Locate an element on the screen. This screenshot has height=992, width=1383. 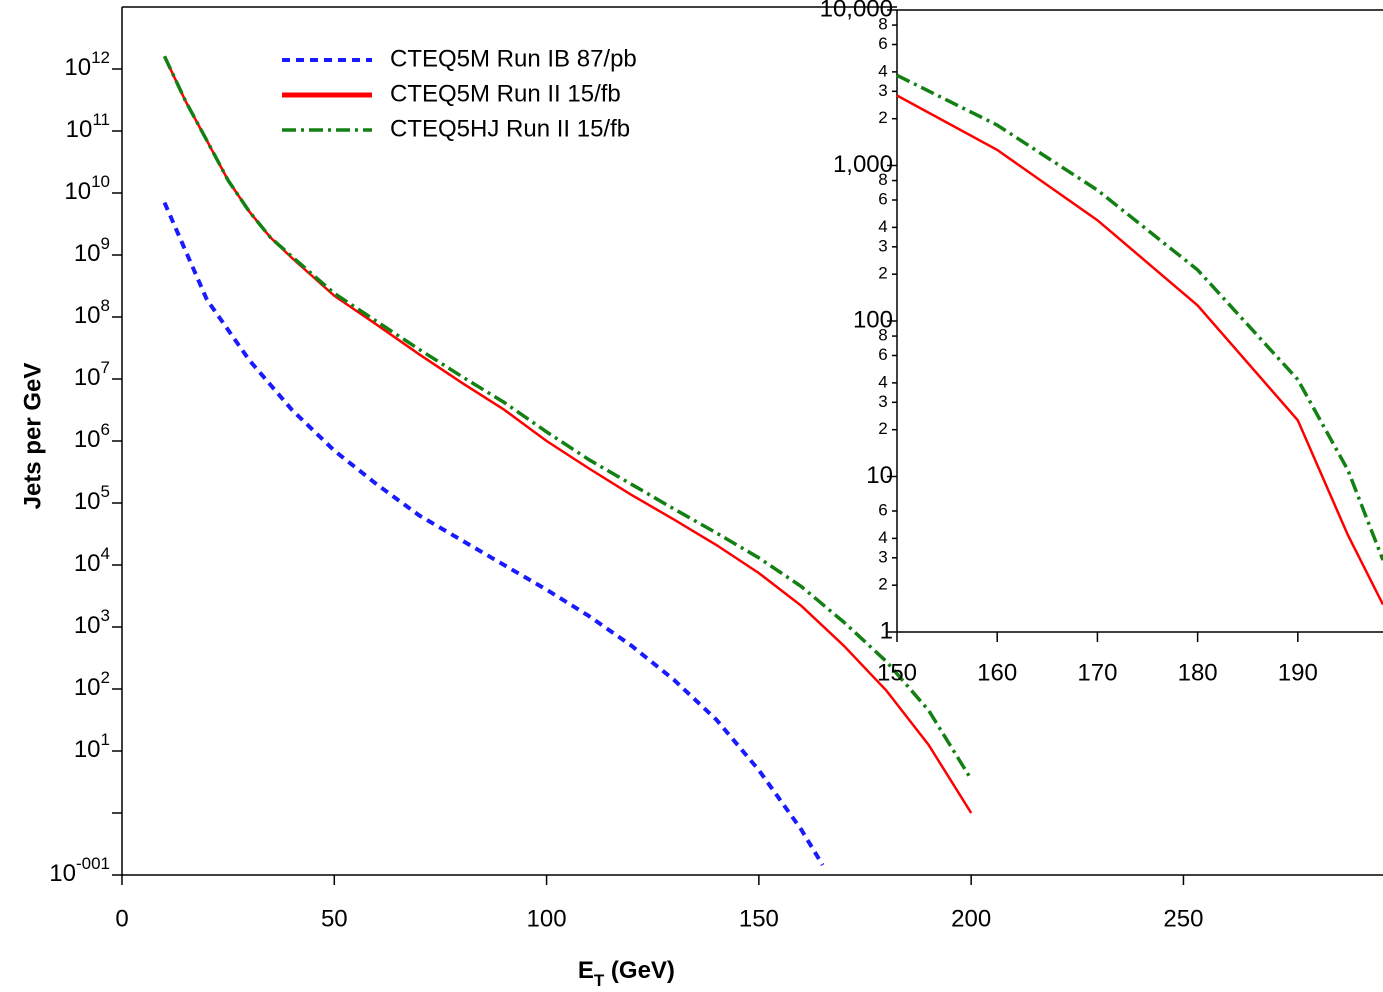
y-tick-label: 10⁹ is located at coordinates (92, 250).